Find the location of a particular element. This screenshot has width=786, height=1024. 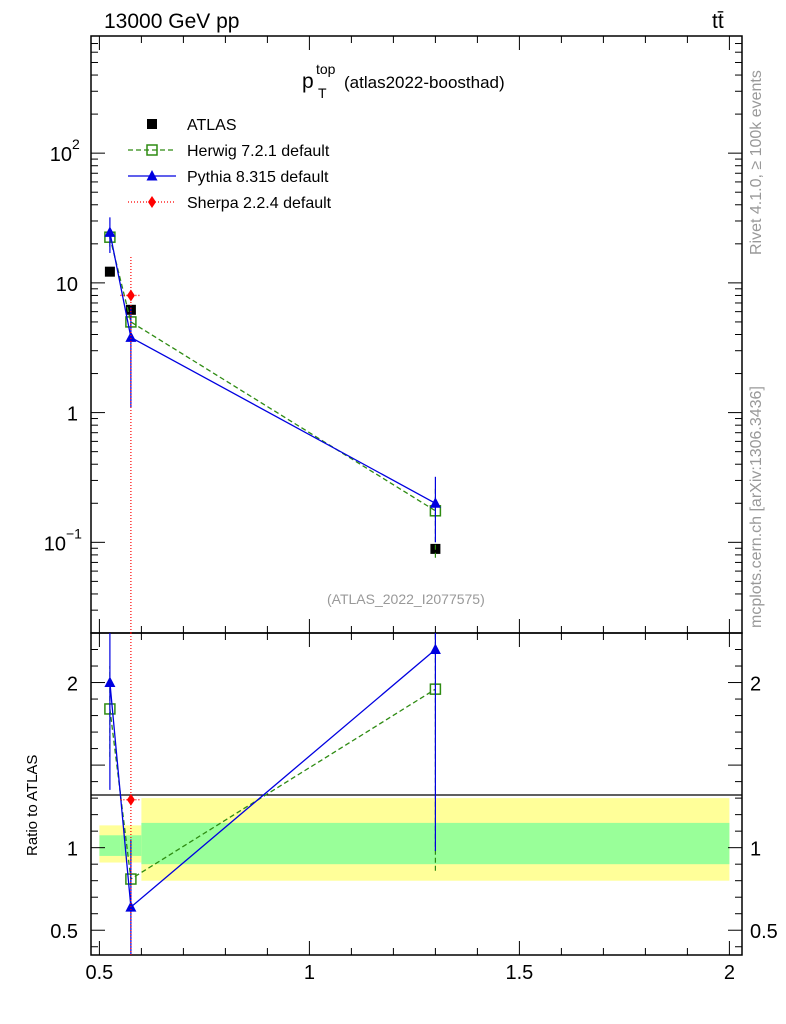

y-tick-label: 10 2 is located at coordinates (65, 151).